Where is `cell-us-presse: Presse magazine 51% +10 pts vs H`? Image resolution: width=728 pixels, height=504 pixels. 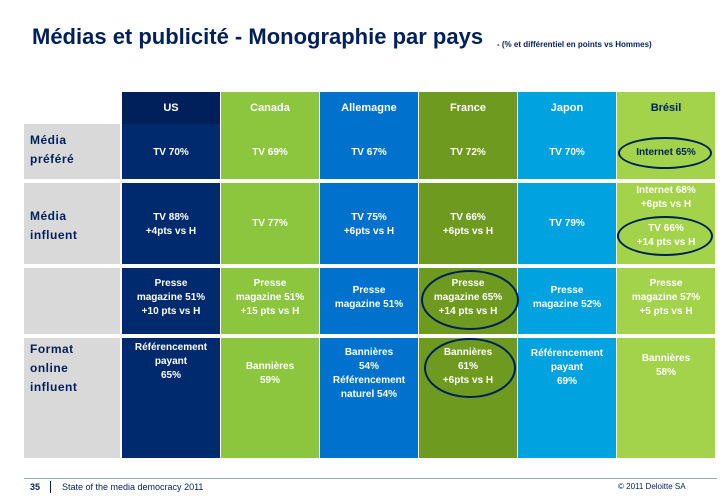 cell-us-presse: Presse magazine 51% +10 pts vs H is located at coordinates (171, 297).